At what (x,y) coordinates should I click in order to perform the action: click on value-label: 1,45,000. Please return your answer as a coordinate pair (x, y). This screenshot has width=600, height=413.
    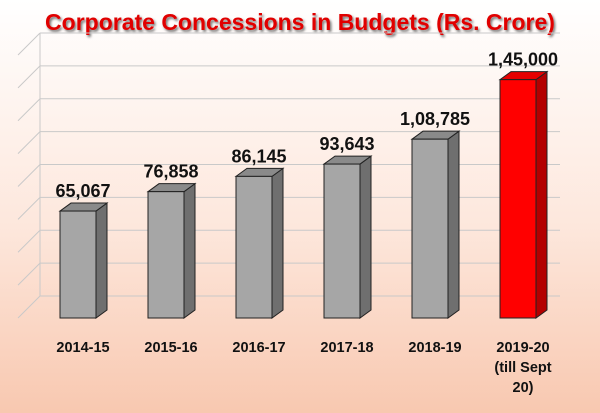
    Looking at the image, I should click on (523, 60).